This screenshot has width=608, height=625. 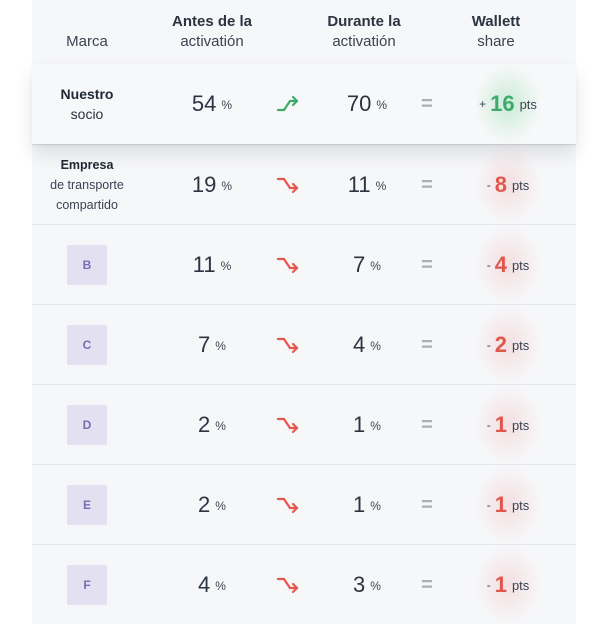 I want to click on share-change: 8, so click(x=500, y=184).